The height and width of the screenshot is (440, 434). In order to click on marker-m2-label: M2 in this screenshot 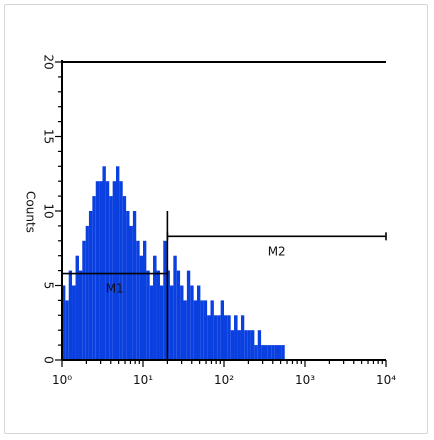, I will do `click(277, 251)`.